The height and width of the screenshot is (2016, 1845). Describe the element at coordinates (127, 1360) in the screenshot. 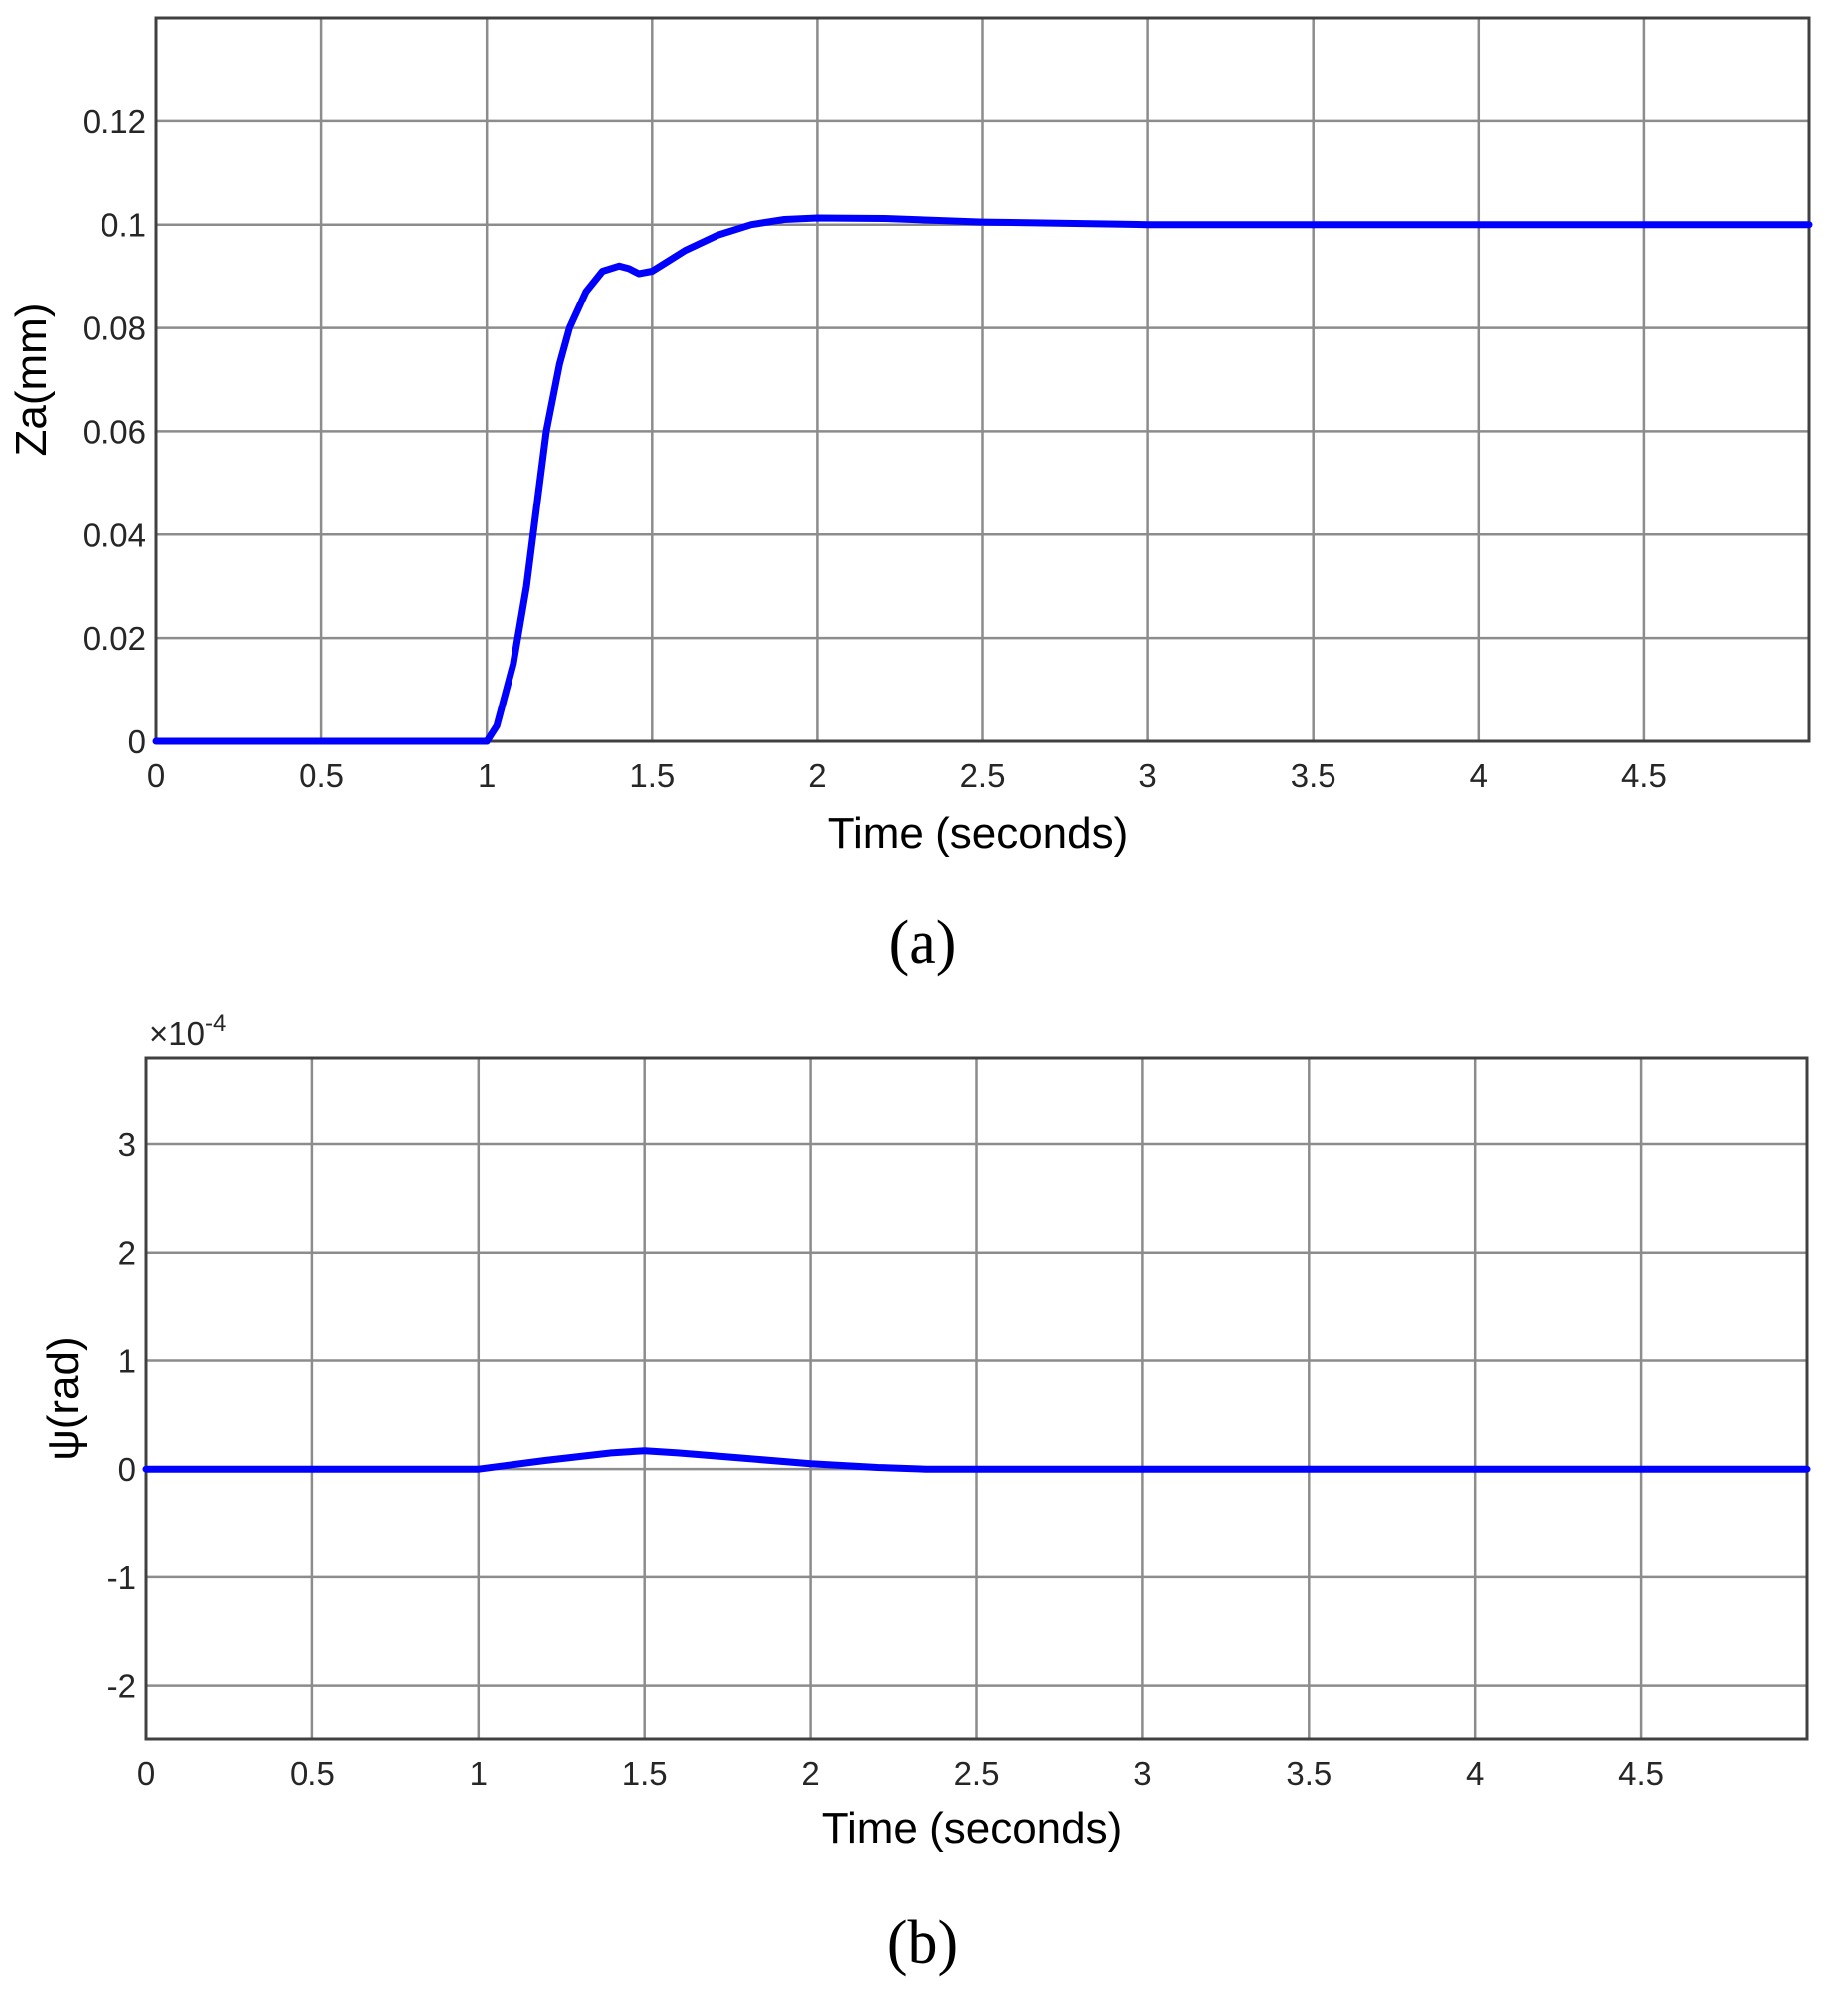

I see `y-tick-label: 1` at that location.